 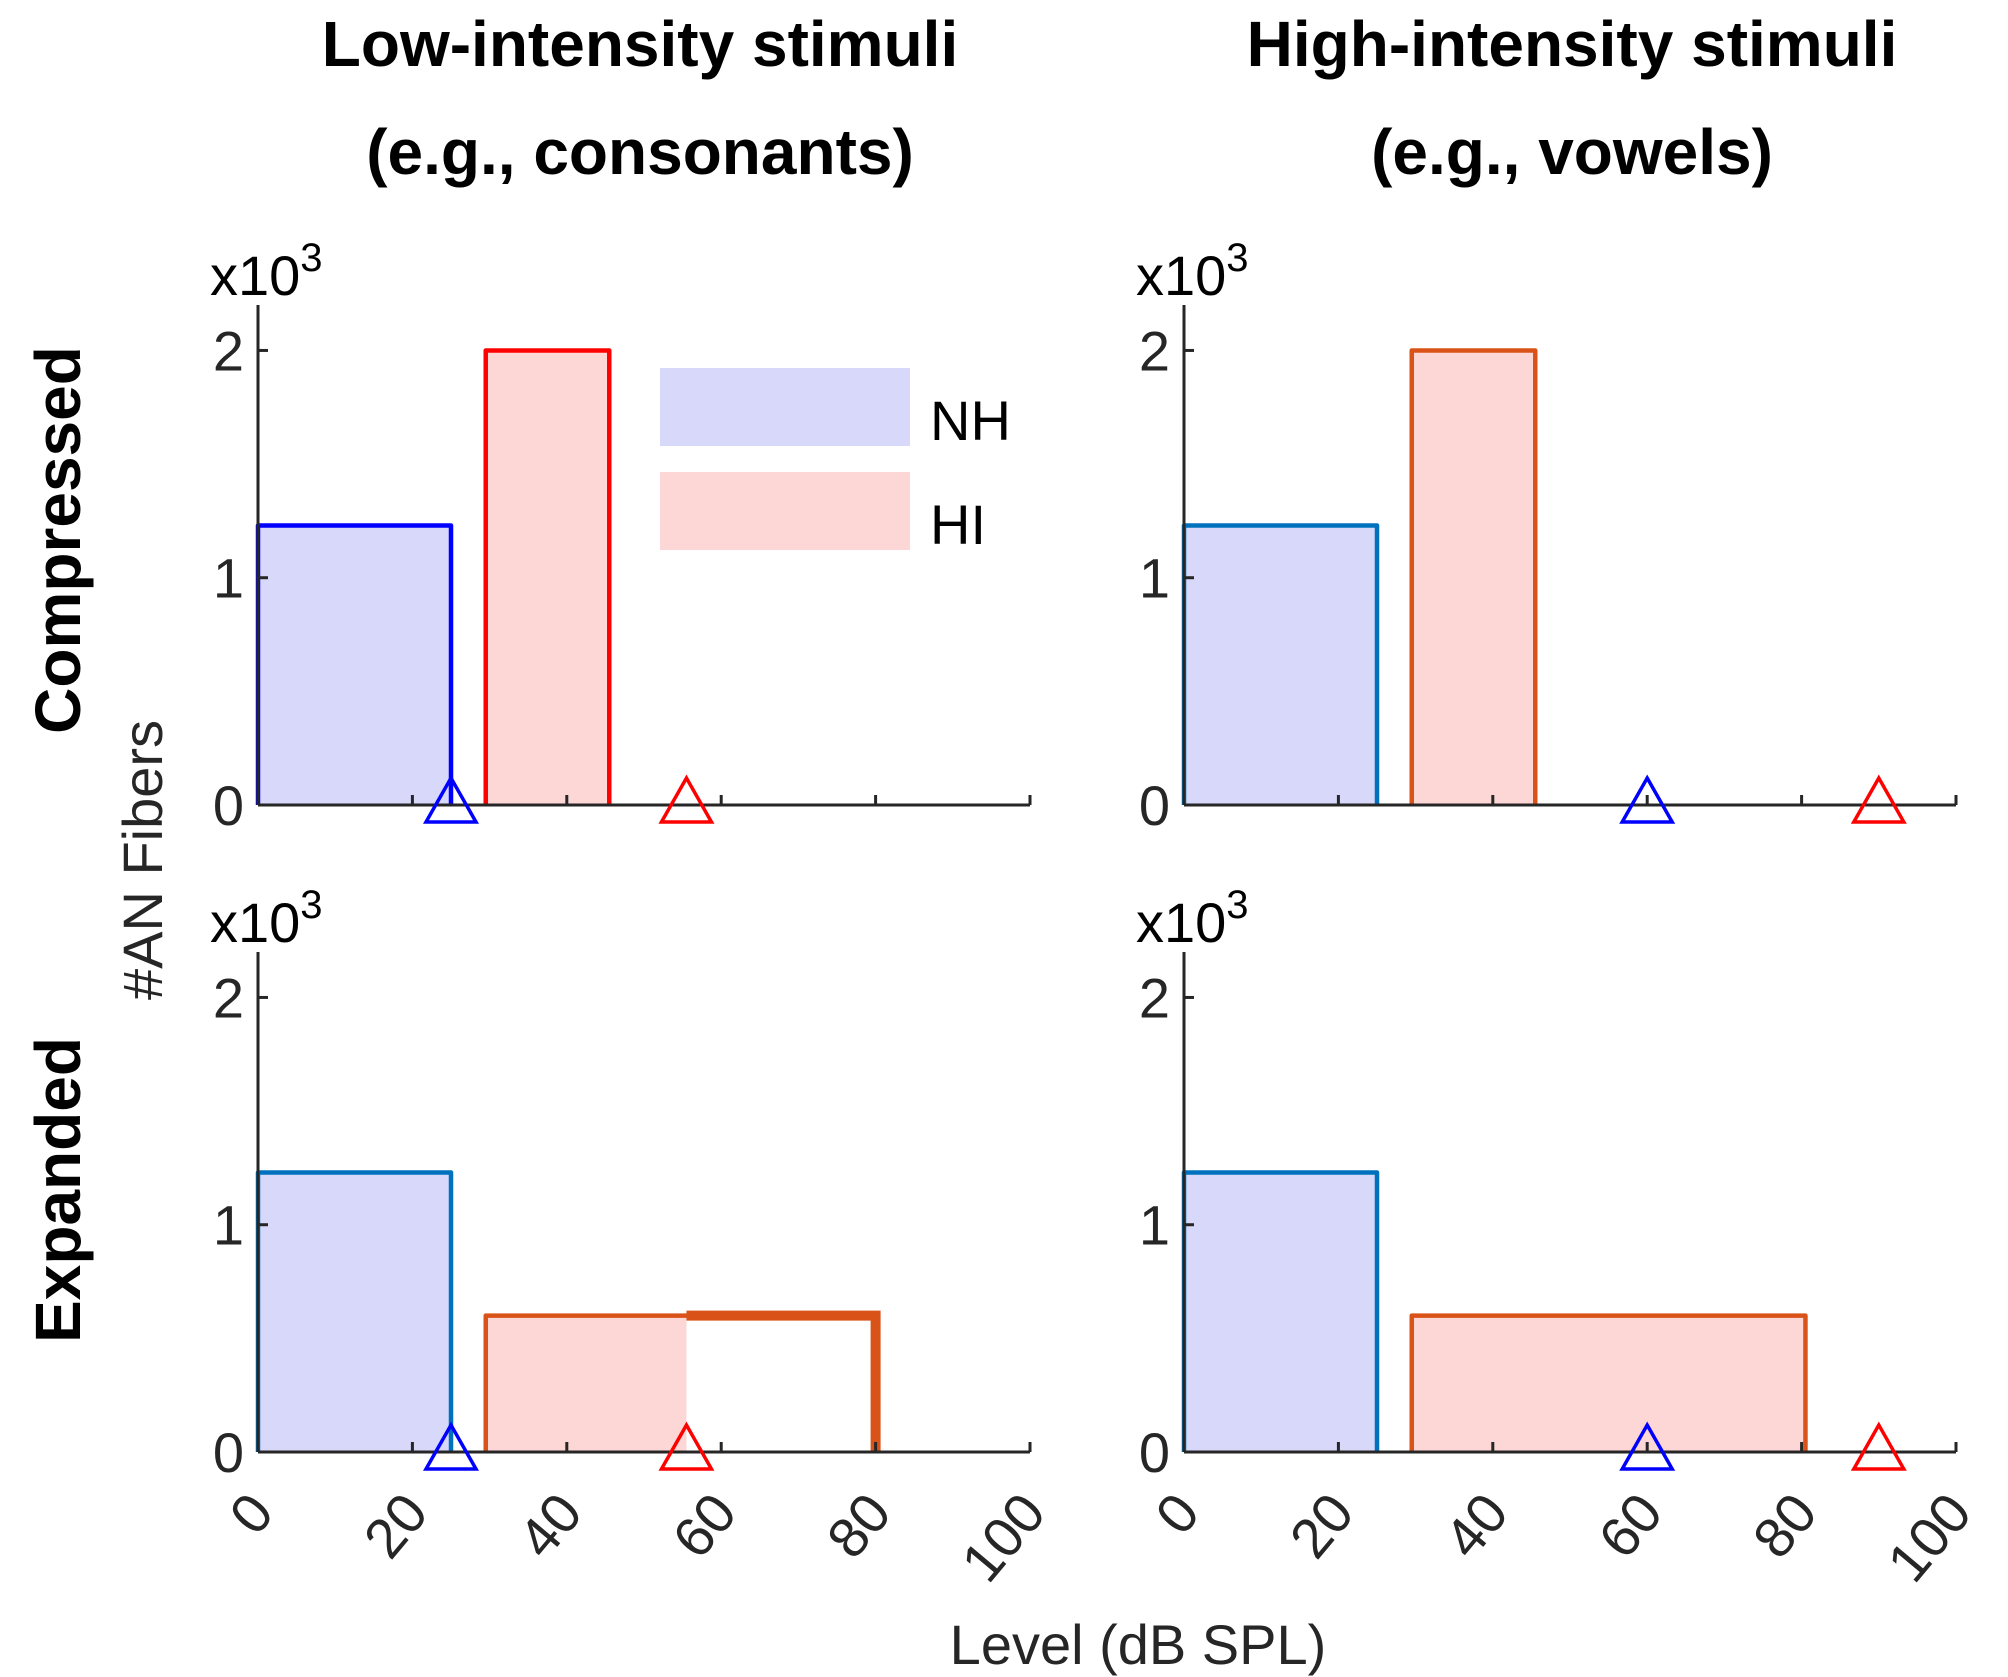 I want to click on legend-label-nh: NH, so click(x=970, y=420).